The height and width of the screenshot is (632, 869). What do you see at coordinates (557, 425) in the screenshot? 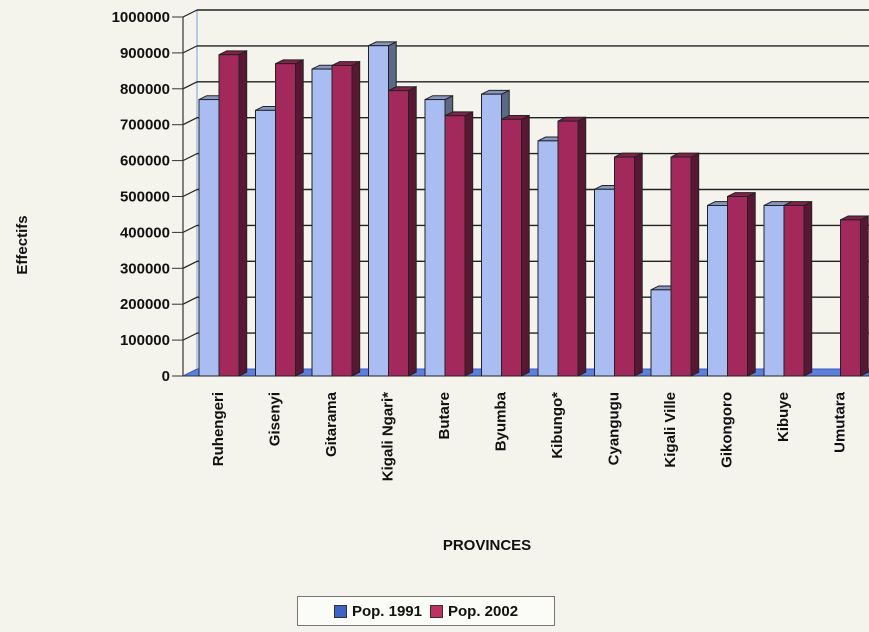
I see `x-category-label: Kibungo*` at bounding box center [557, 425].